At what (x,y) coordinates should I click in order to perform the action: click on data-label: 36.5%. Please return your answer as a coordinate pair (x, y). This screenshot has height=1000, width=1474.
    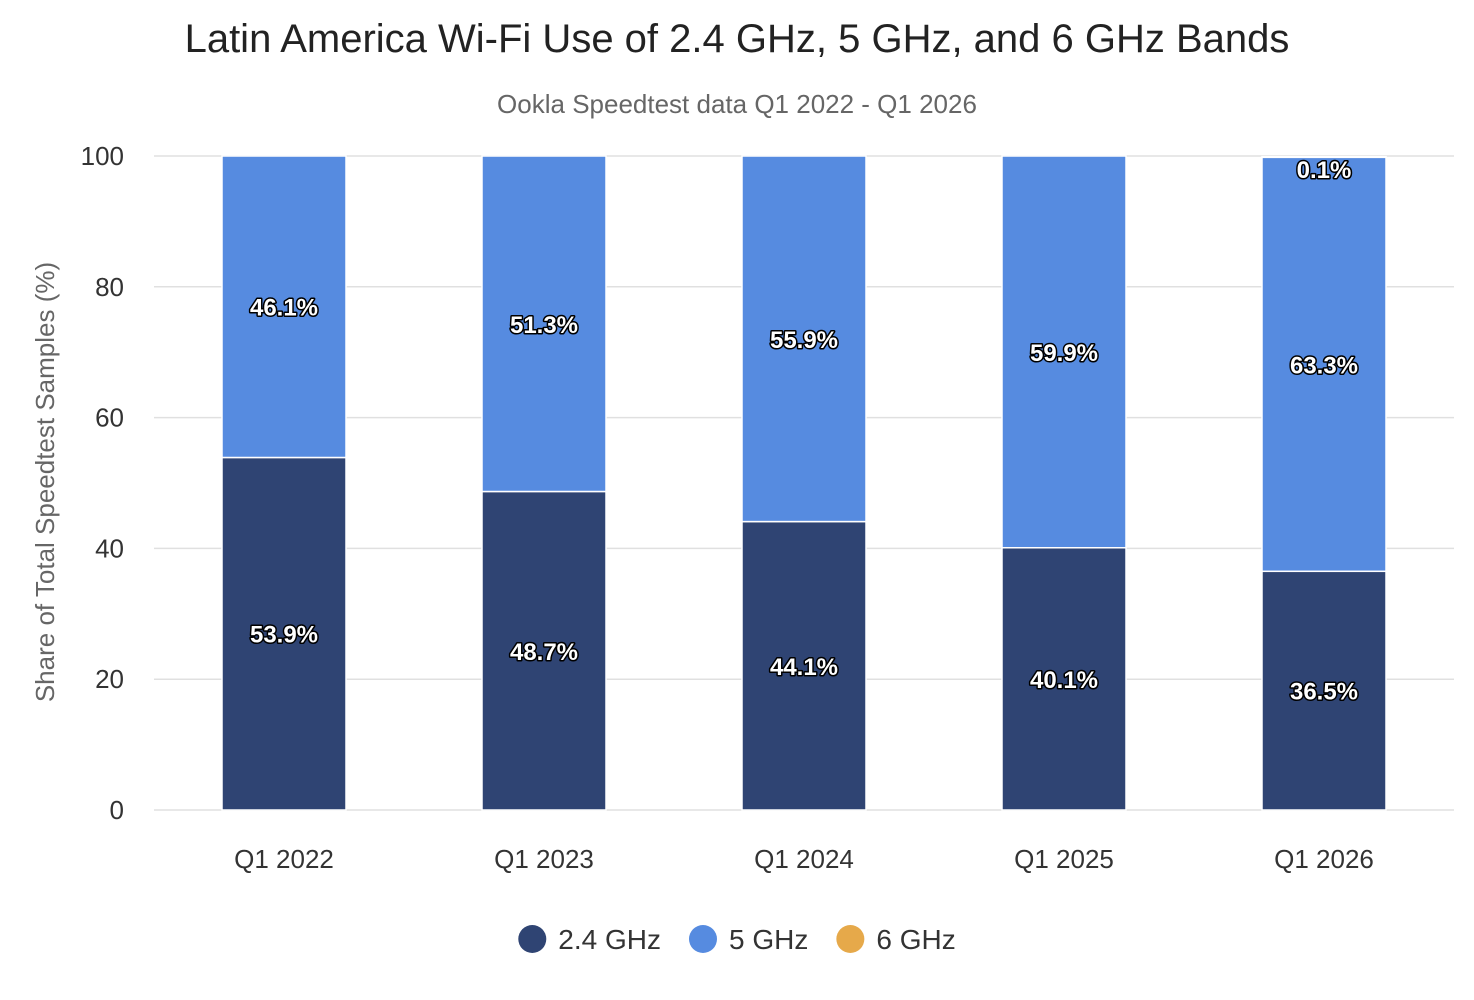
    Looking at the image, I should click on (1324, 692).